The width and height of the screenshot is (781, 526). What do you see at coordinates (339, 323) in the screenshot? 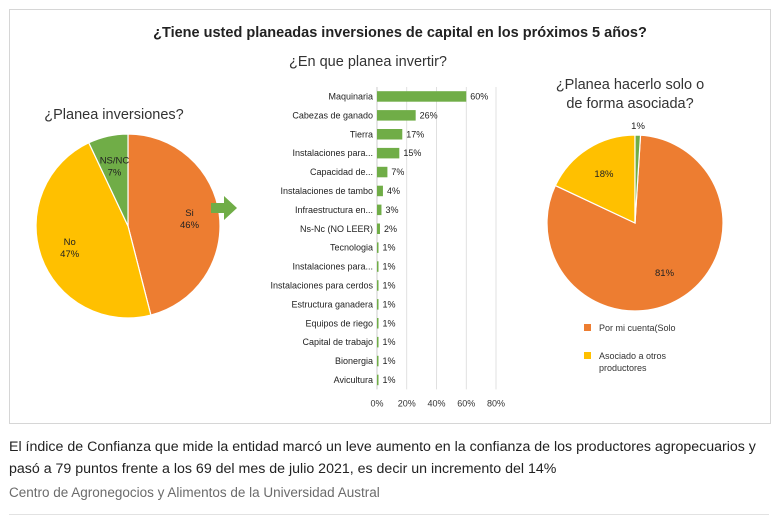
I see `bar-category-label: Equipos de riego` at bounding box center [339, 323].